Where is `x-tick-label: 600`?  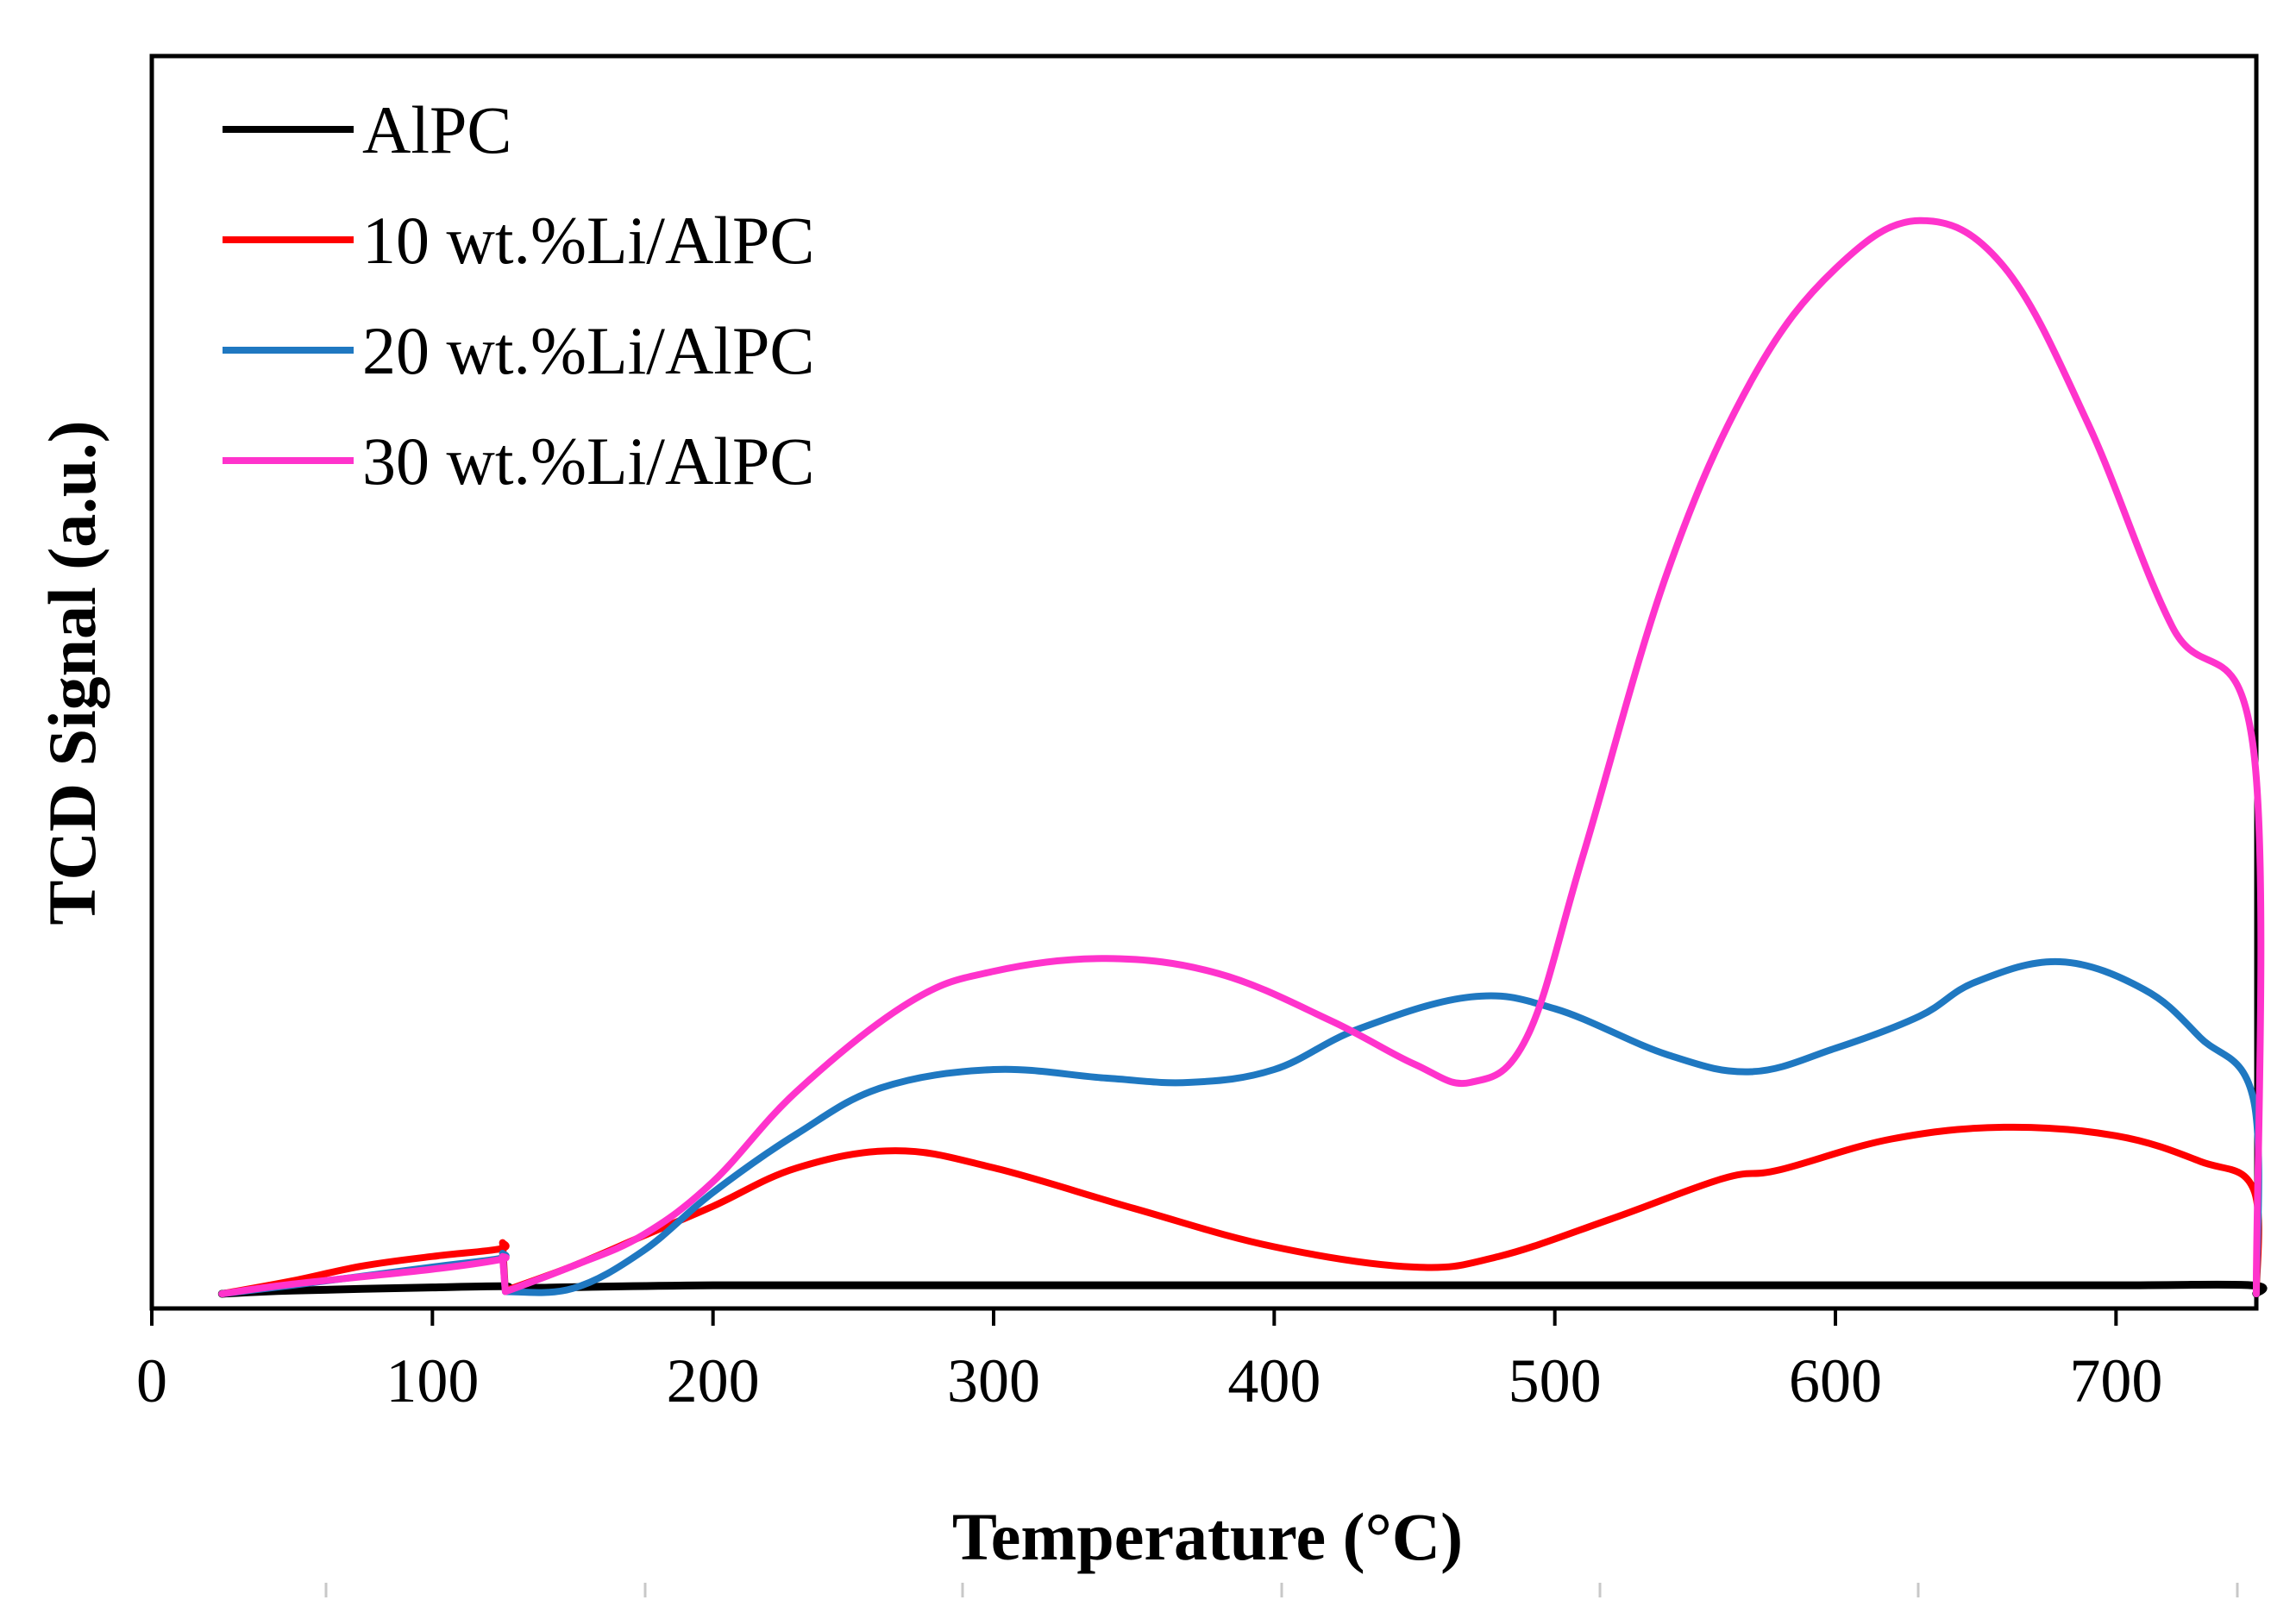
x-tick-label: 600 is located at coordinates (1836, 1381).